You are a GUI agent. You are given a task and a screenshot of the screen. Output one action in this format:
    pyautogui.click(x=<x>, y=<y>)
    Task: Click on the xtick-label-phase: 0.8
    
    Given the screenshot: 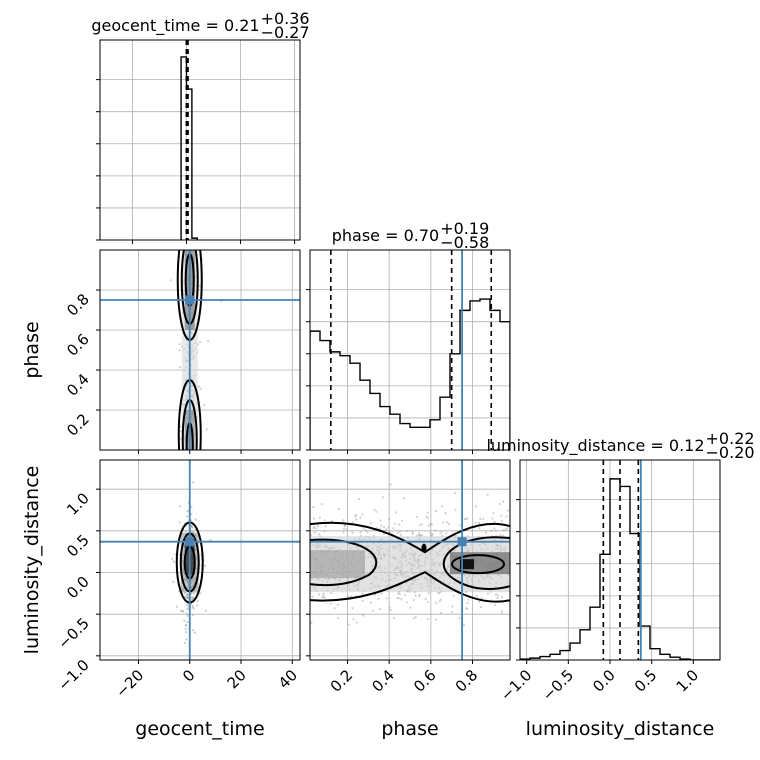 What is the action you would take?
    pyautogui.click(x=467, y=681)
    